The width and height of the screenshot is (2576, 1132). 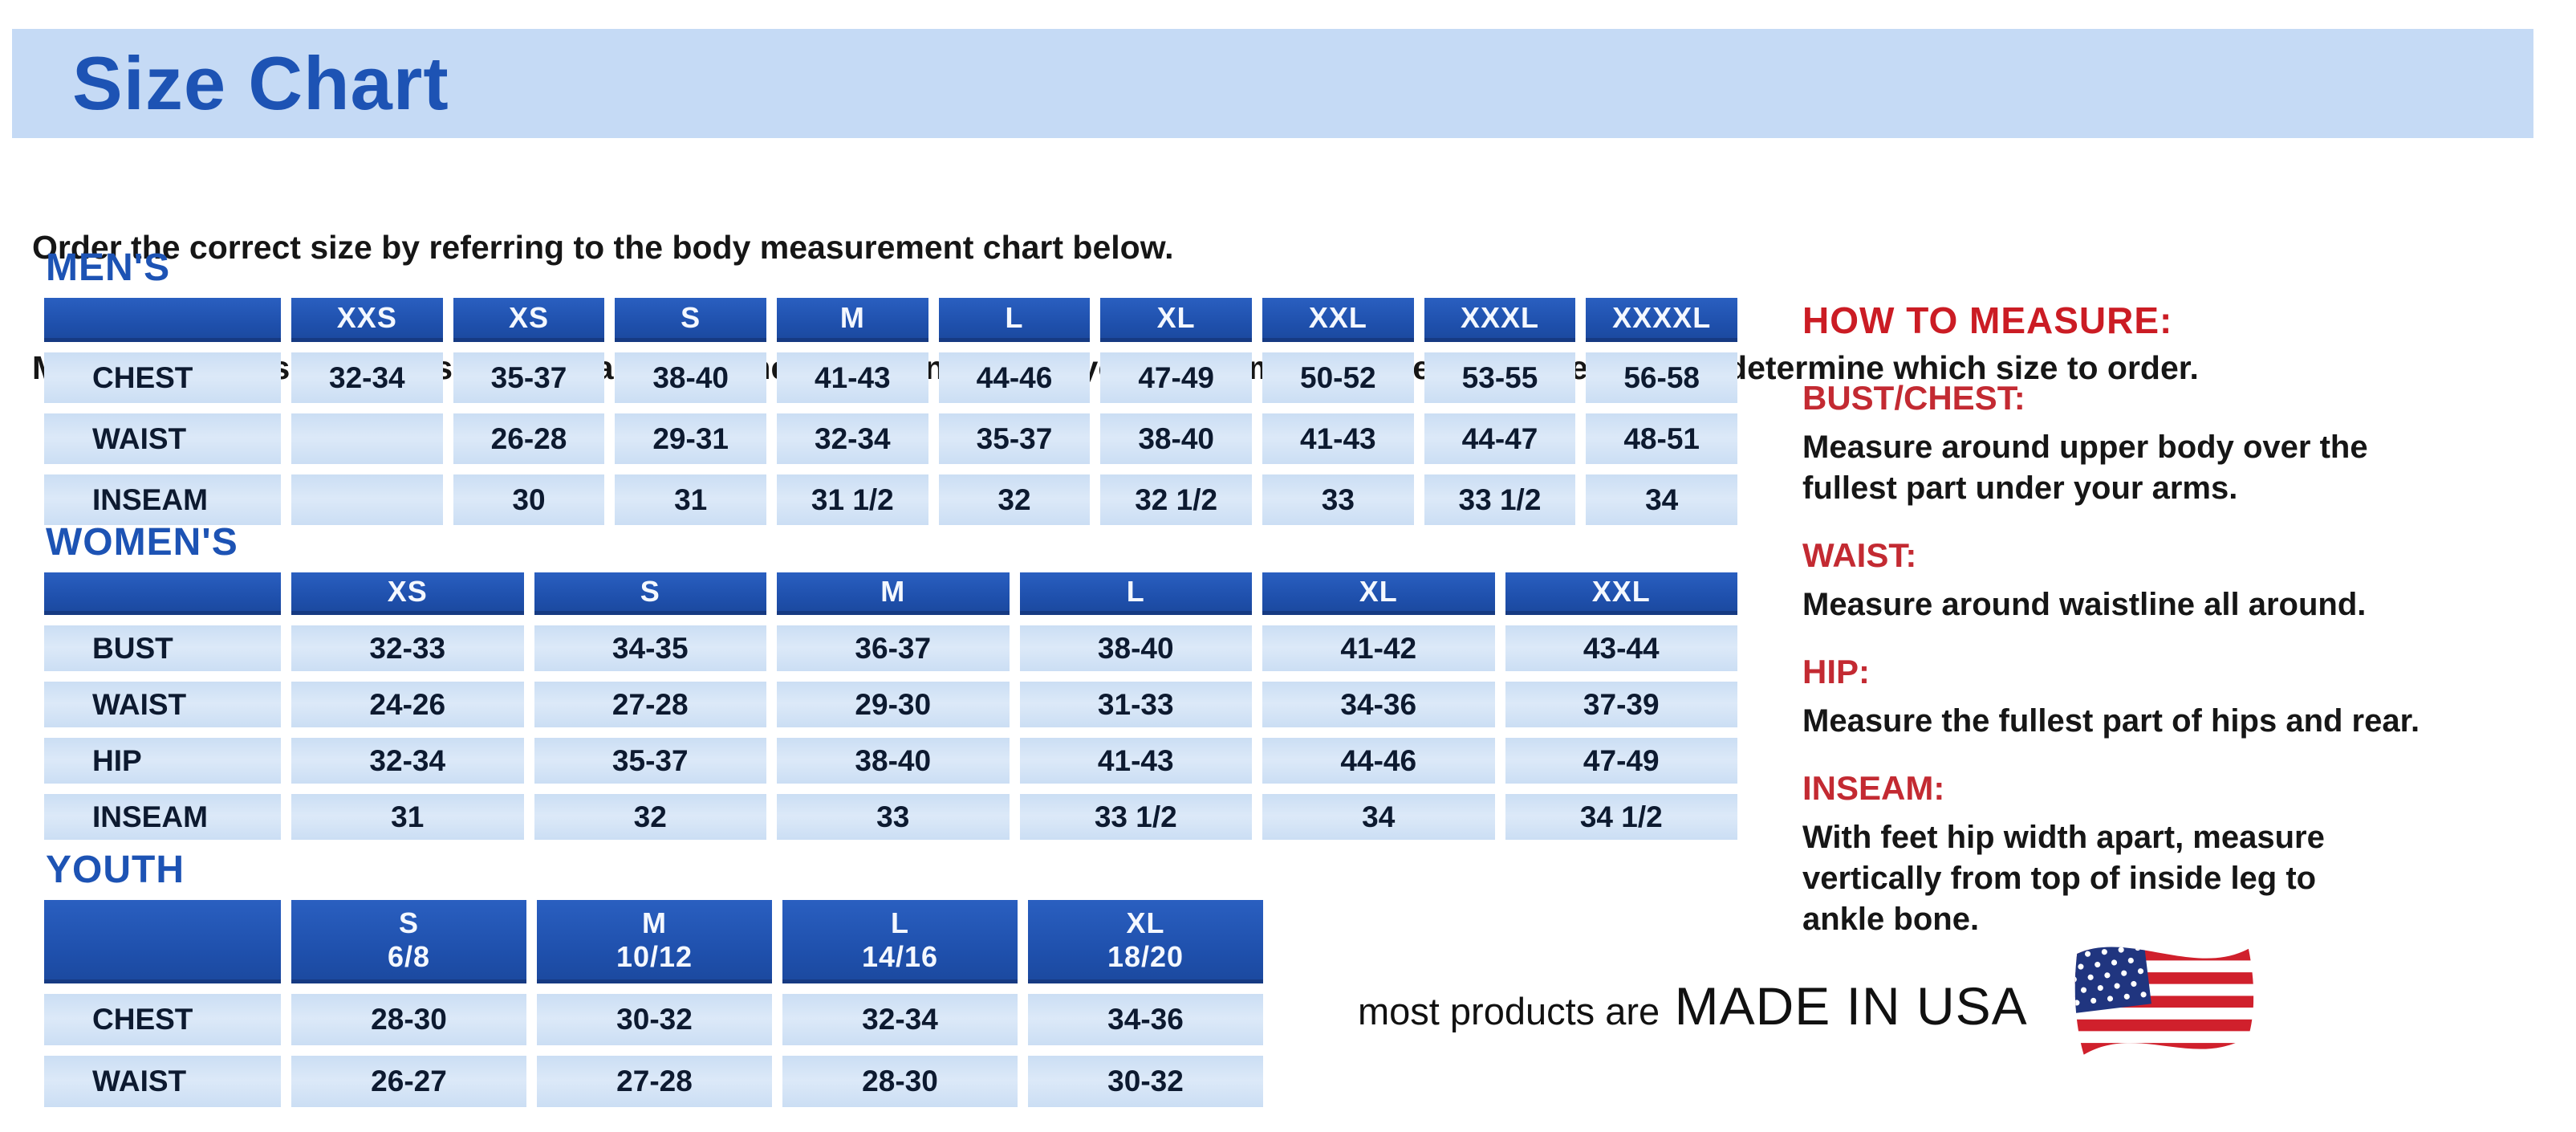 What do you see at coordinates (900, 941) in the screenshot?
I see `column-header-cell: L 14/16` at bounding box center [900, 941].